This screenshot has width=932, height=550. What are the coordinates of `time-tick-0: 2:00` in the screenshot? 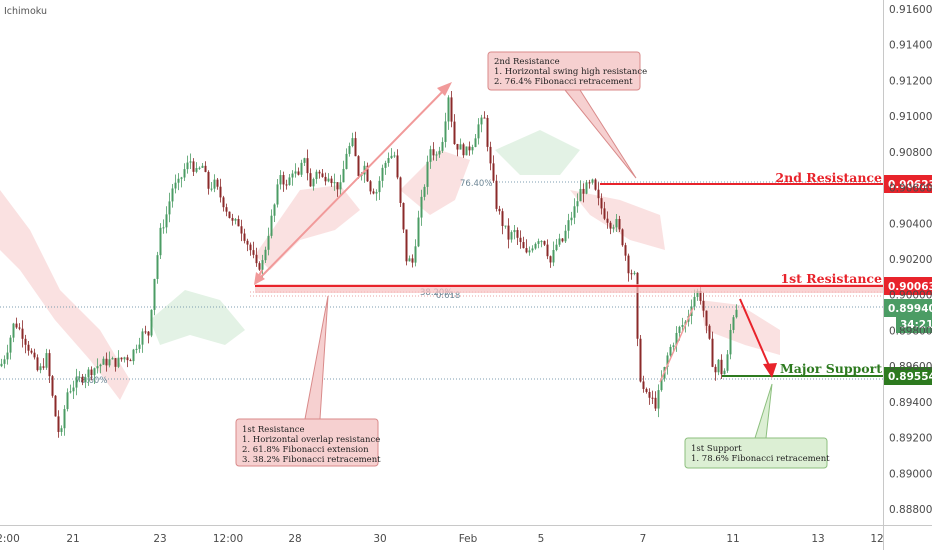 It's located at (10, 539).